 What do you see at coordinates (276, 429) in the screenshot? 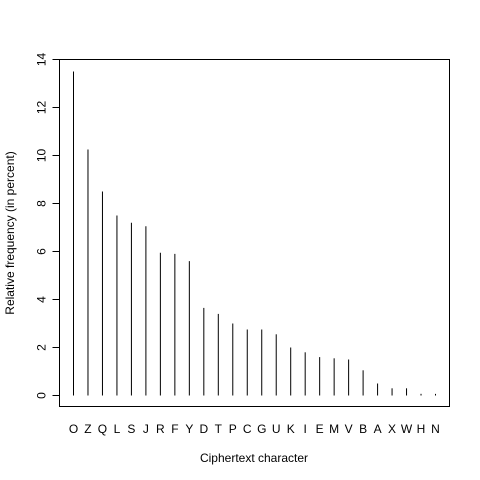
I see `x-tick-label-U: U` at bounding box center [276, 429].